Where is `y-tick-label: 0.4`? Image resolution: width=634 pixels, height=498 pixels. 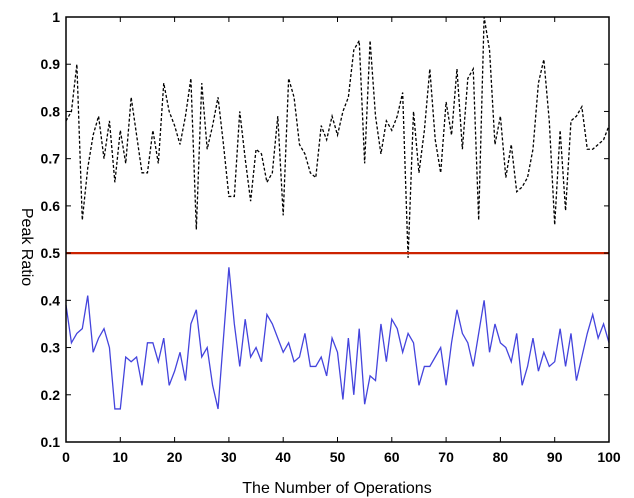 y-tick-label: 0.4 is located at coordinates (51, 300).